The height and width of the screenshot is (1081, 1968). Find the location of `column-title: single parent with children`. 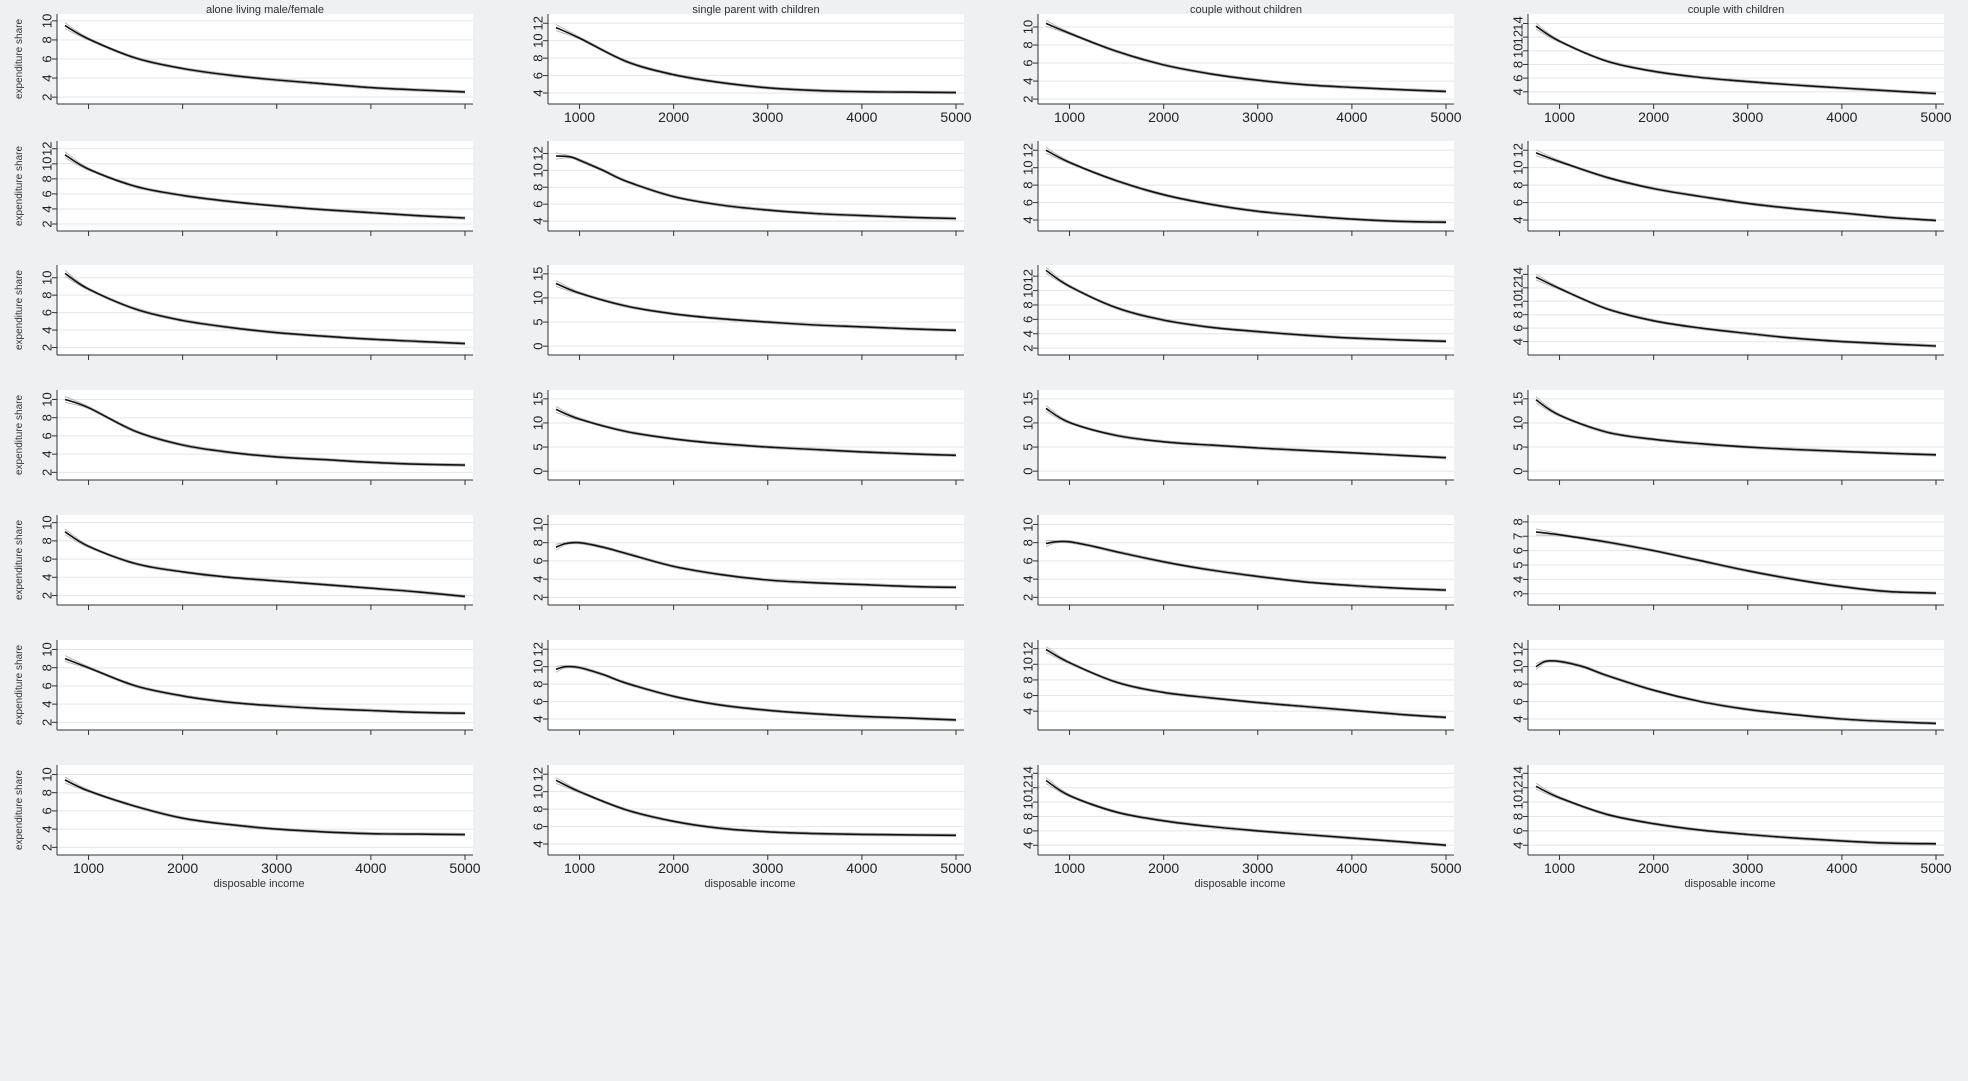

column-title: single parent with children is located at coordinates (755, 10).